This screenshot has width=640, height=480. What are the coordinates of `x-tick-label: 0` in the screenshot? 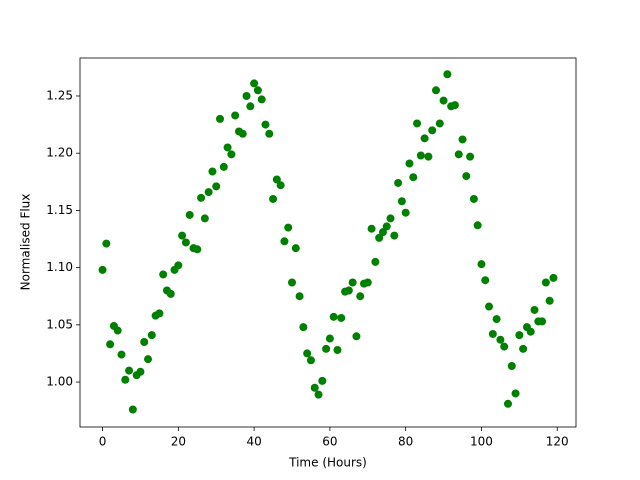 It's located at (103, 442).